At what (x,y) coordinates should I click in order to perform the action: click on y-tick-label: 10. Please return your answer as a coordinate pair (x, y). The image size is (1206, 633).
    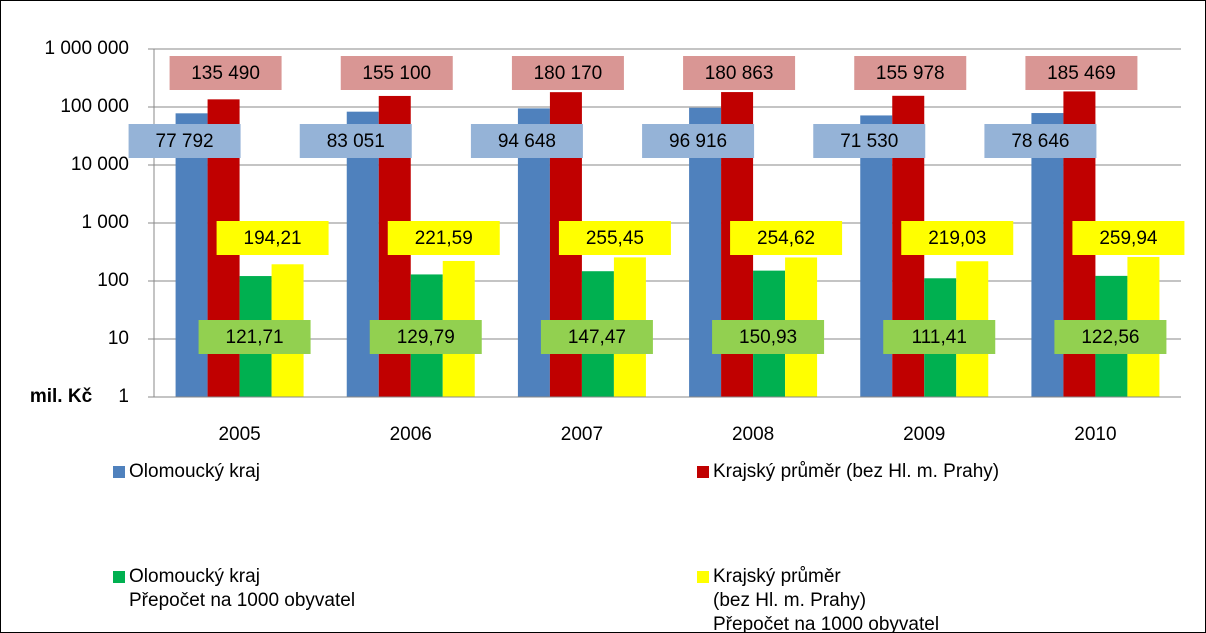
    Looking at the image, I should click on (118, 338).